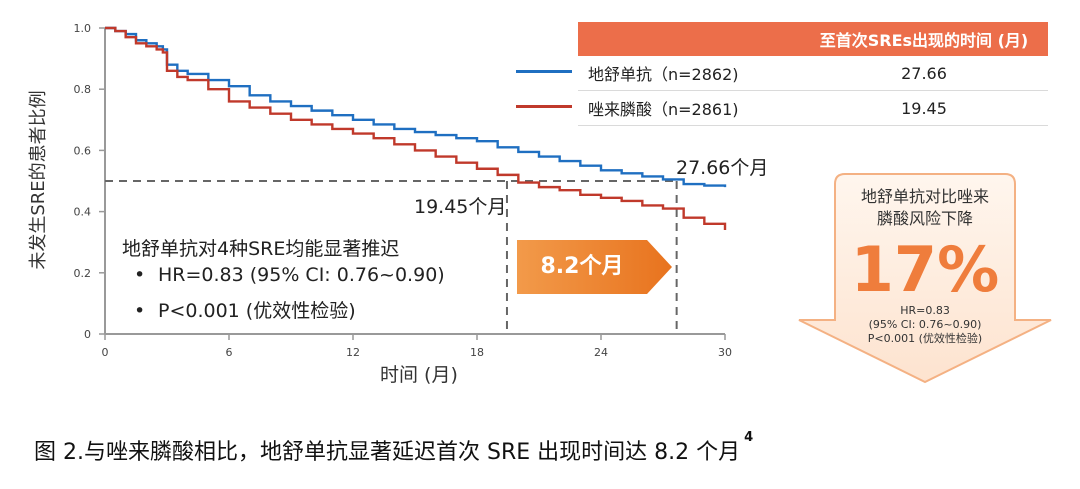  Describe the element at coordinates (601, 352) in the screenshot. I see `x-tick-label: 24` at that location.